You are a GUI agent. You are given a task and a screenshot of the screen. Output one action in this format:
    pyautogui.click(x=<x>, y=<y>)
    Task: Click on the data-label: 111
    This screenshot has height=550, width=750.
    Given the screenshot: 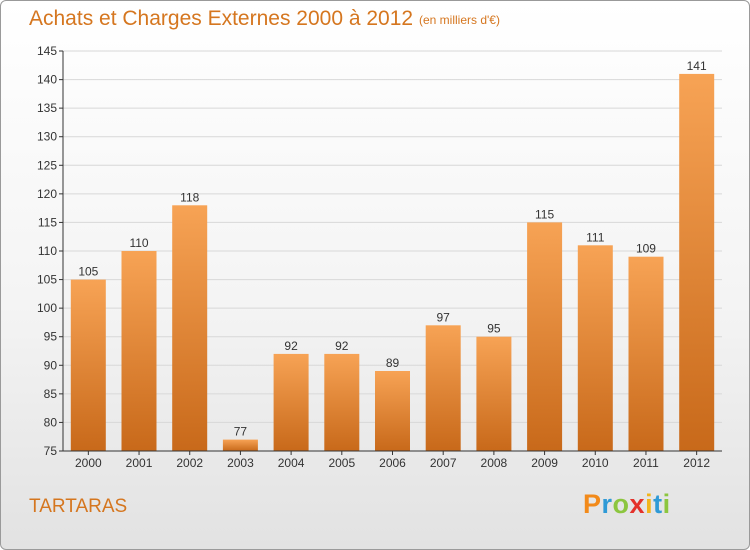 What is the action you would take?
    pyautogui.click(x=595, y=237)
    